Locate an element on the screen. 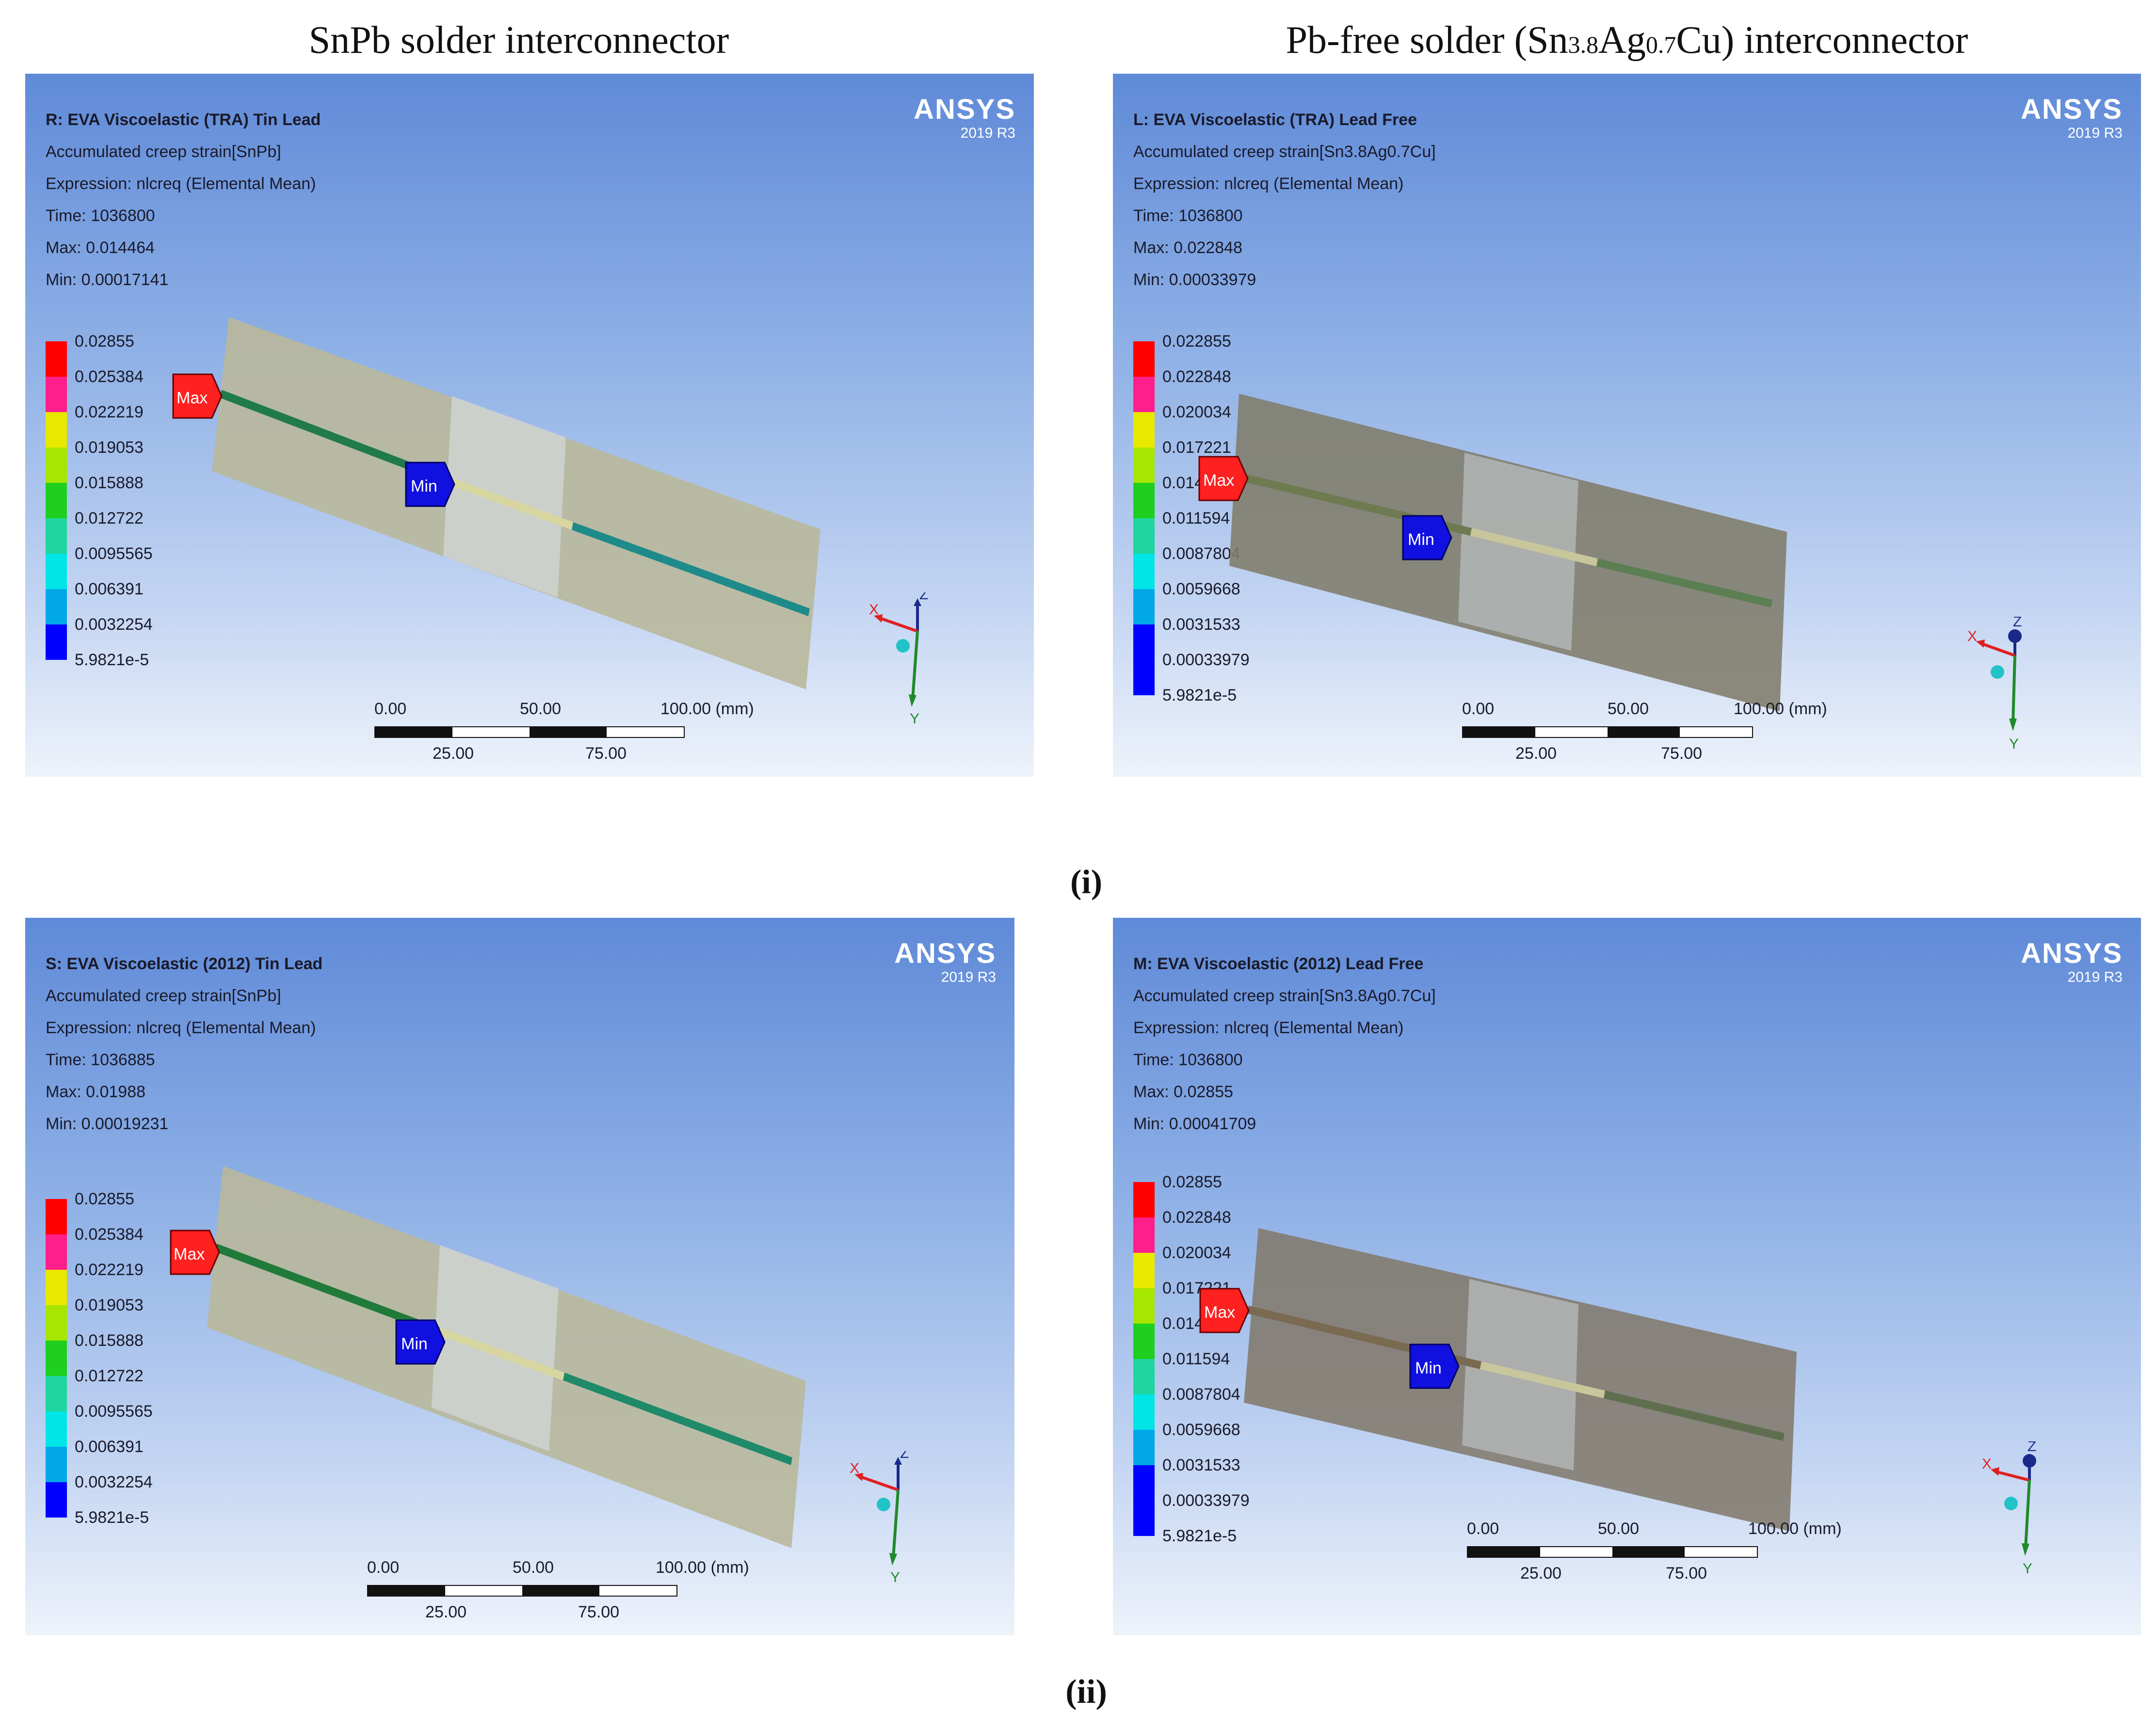  z-axis-label: Z is located at coordinates (2031, 1448).